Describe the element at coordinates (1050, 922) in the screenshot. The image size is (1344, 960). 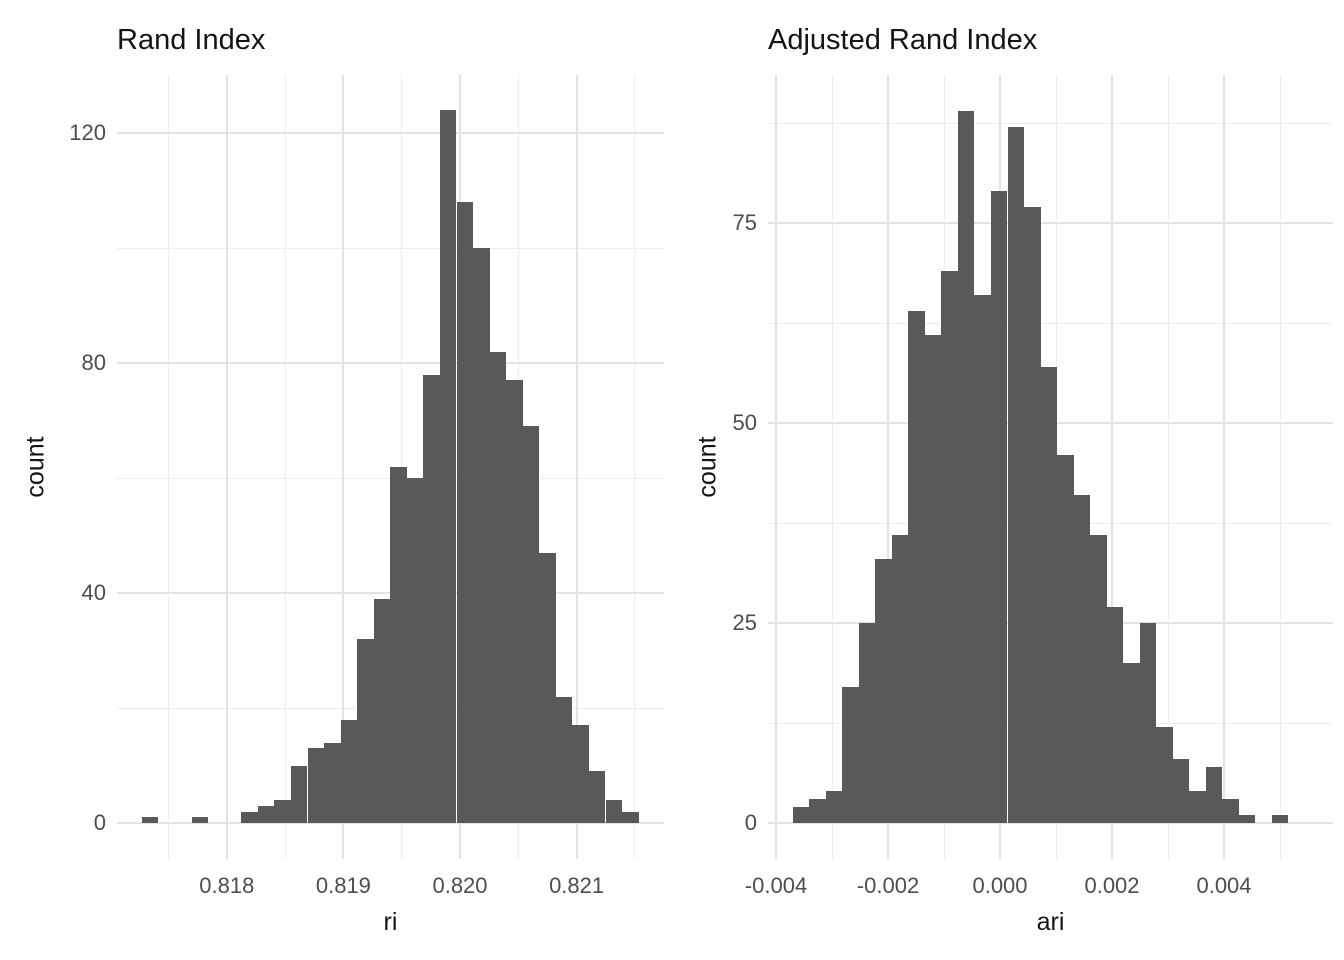
I see `x-axis-title-ari: ari` at that location.